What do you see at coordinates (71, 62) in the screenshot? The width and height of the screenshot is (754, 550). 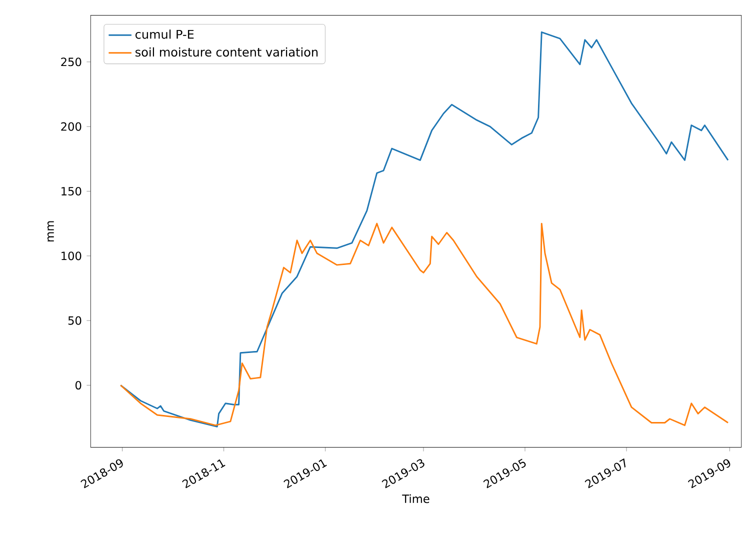 I see `y-tick-label: 250` at bounding box center [71, 62].